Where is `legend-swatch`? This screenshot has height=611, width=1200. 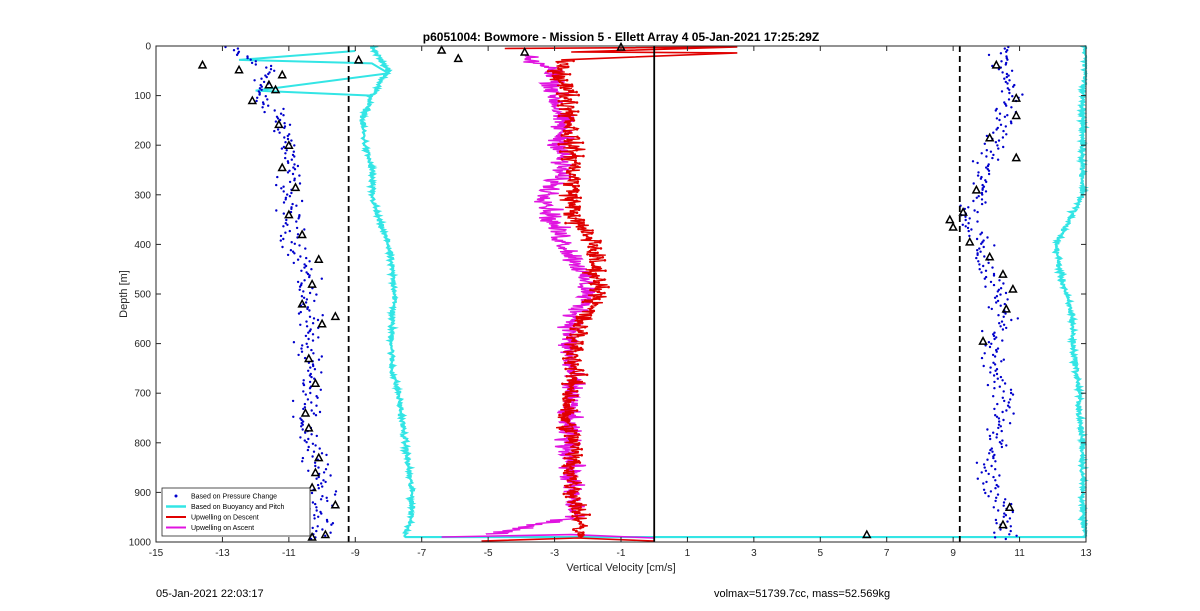 legend-swatch is located at coordinates (176, 496).